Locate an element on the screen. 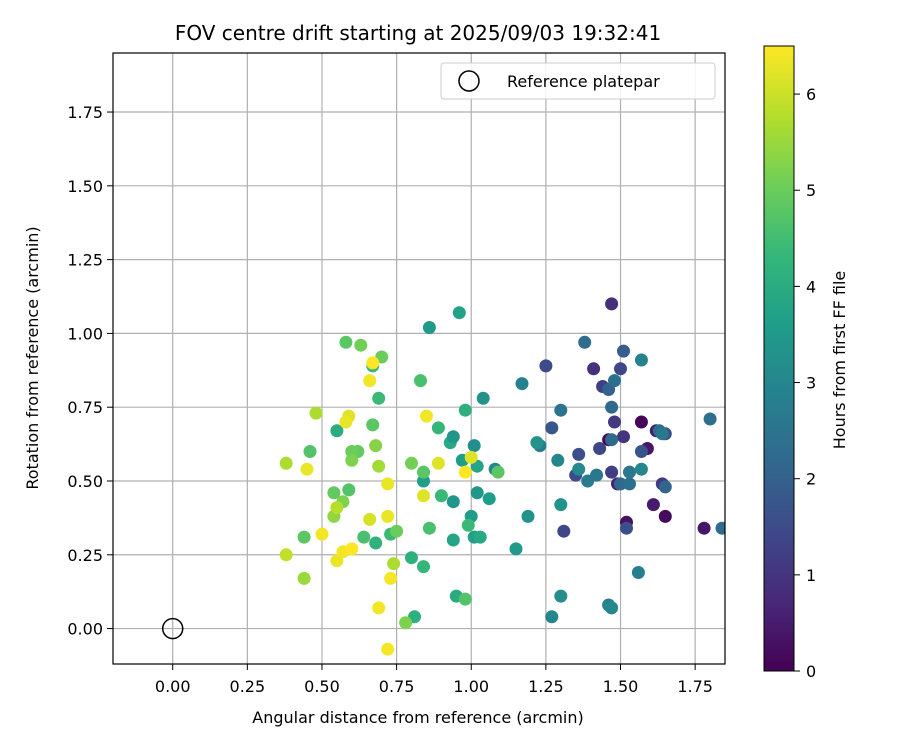 This screenshot has height=750, width=900. y-tick-label: 1.50 is located at coordinates (85, 186).